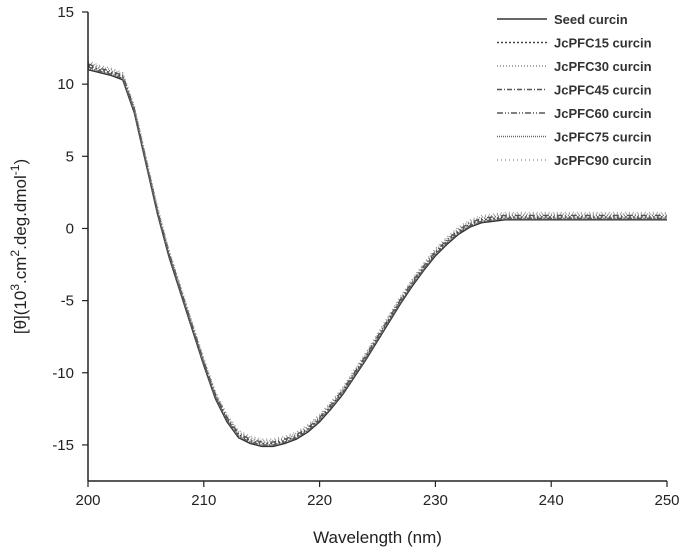 Image resolution: width=685 pixels, height=553 pixels. I want to click on y-tick-label: 0, so click(70, 228).